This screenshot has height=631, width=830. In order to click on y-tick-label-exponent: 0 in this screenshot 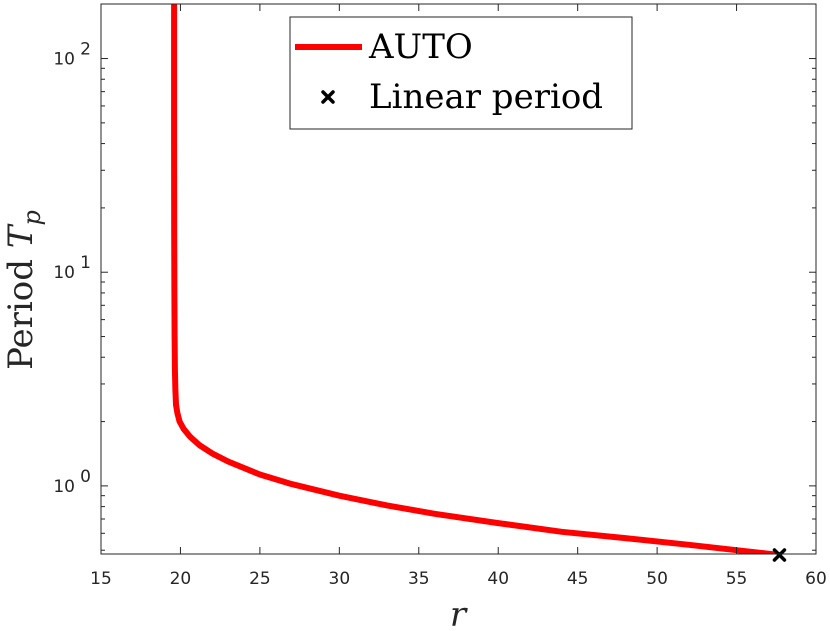, I will do `click(85, 477)`.